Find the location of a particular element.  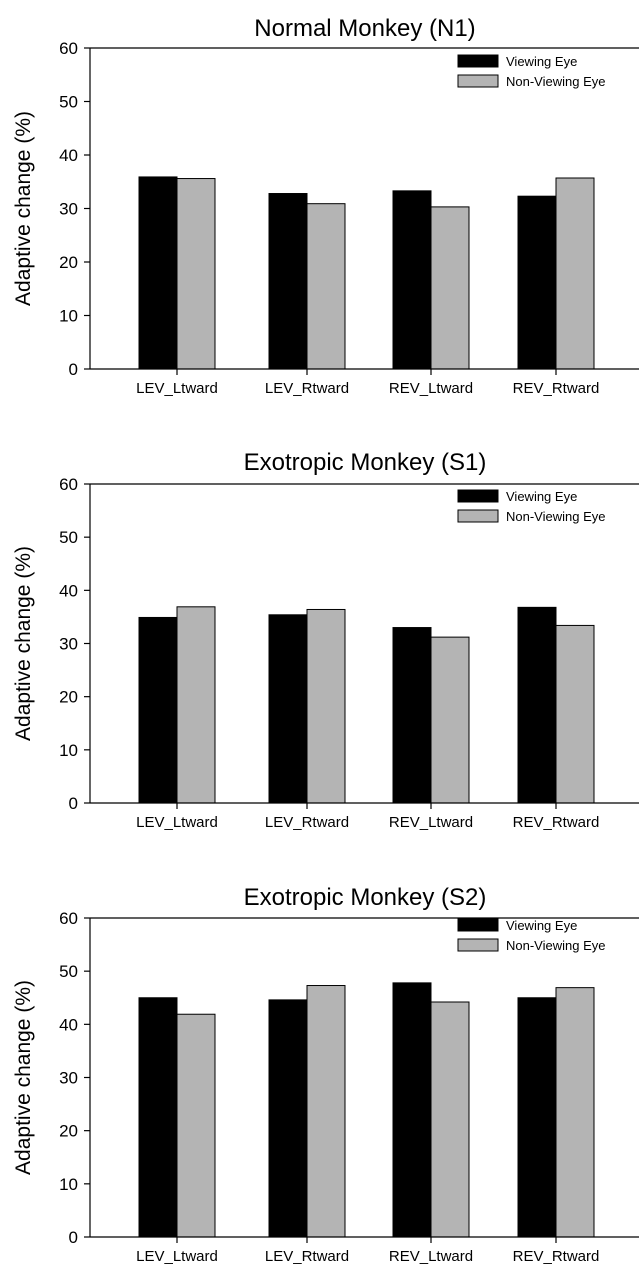

chart-title: Exotropic Monkey (S1) is located at coordinates (365, 462).